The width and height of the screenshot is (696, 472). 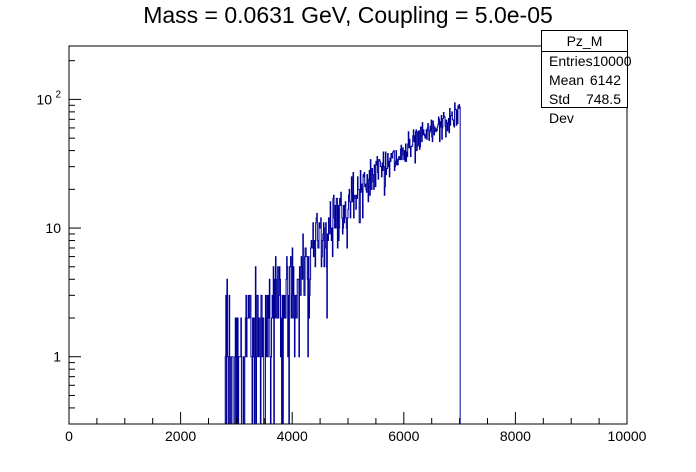 What do you see at coordinates (403, 436) in the screenshot?
I see `x-tick-label: 6000` at bounding box center [403, 436].